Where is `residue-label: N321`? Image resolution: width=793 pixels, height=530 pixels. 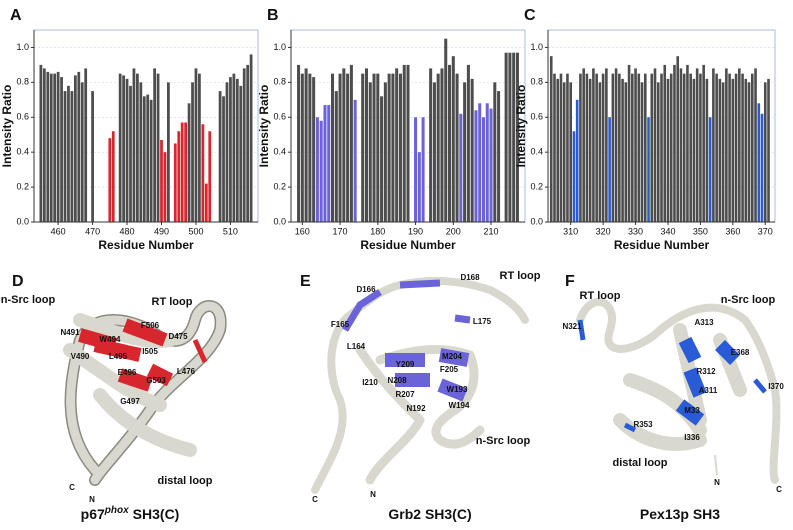 residue-label: N321 is located at coordinates (572, 326).